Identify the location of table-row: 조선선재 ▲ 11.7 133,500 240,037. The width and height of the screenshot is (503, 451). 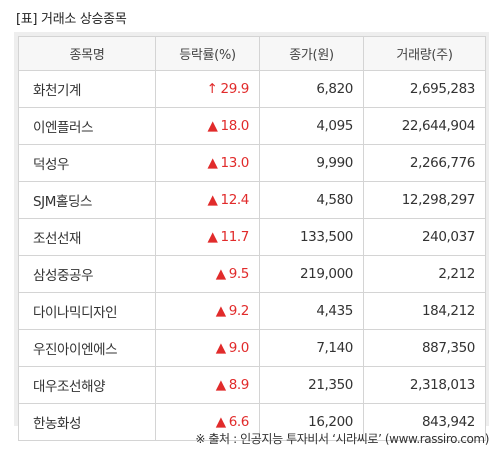
(252, 237).